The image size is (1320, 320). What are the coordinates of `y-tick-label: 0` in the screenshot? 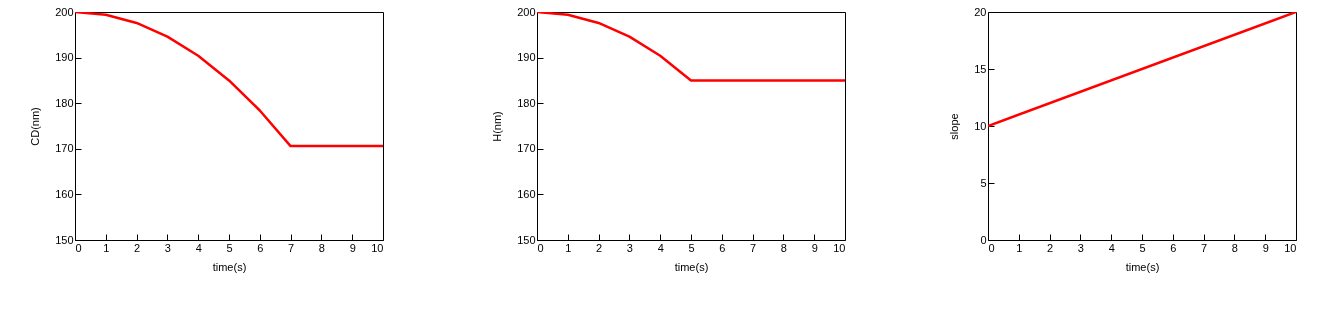 It's located at (983, 239).